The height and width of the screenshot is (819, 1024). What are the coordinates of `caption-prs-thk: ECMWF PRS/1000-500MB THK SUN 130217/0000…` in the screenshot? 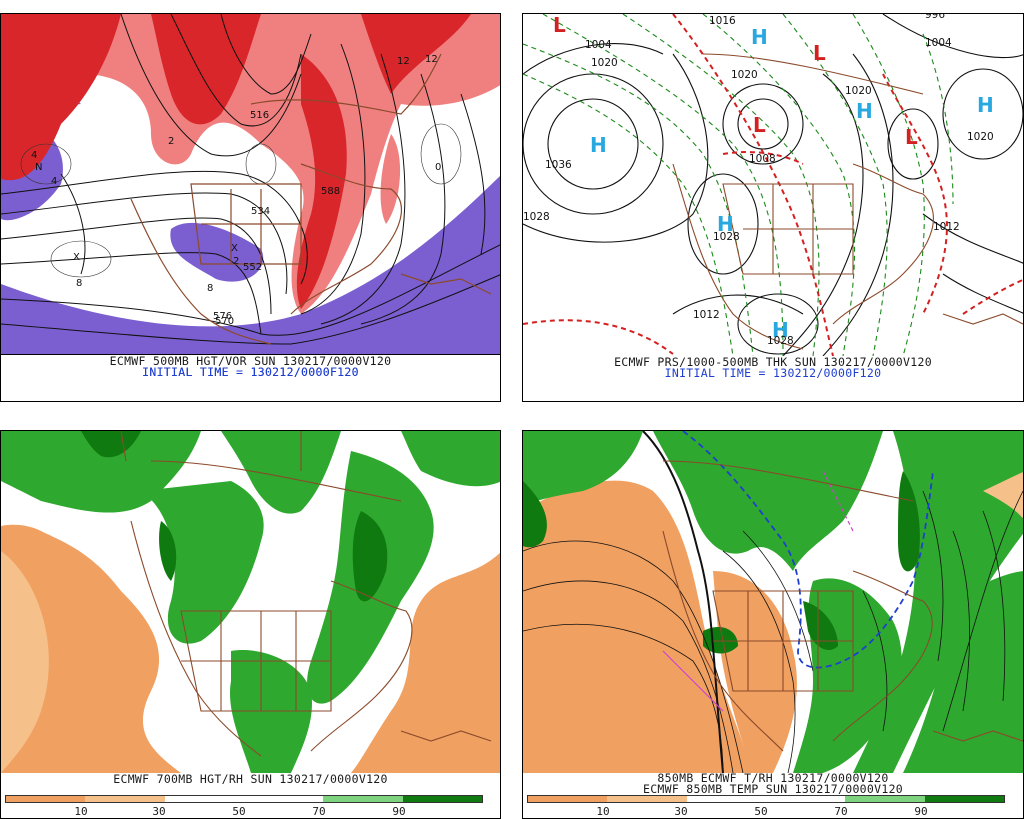 It's located at (773, 362).